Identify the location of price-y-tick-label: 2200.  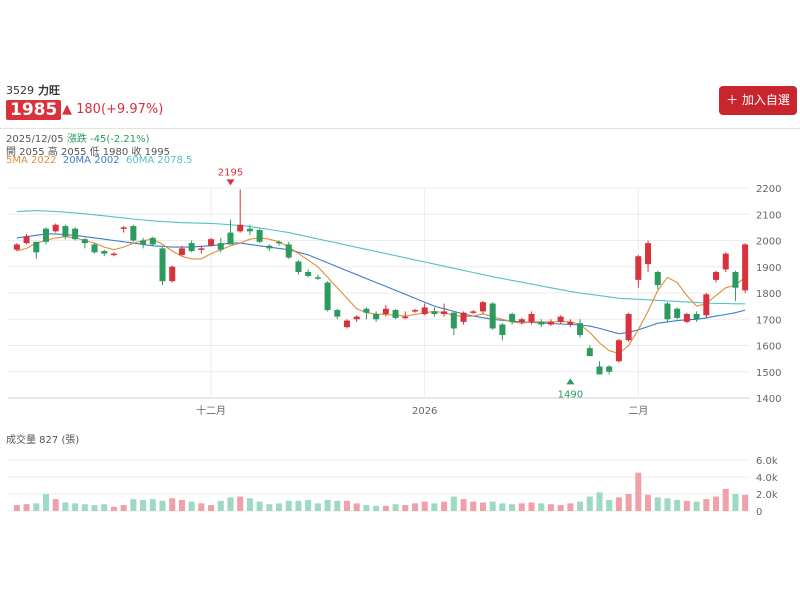
(768, 189).